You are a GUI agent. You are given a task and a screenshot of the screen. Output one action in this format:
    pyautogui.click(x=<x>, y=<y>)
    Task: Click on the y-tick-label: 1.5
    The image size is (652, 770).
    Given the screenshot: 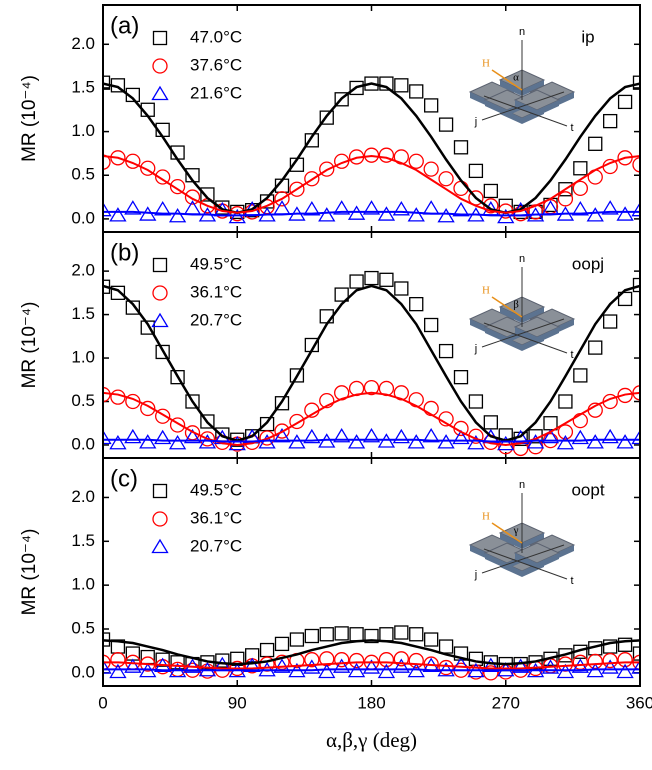 What is the action you would take?
    pyautogui.click(x=83, y=540)
    